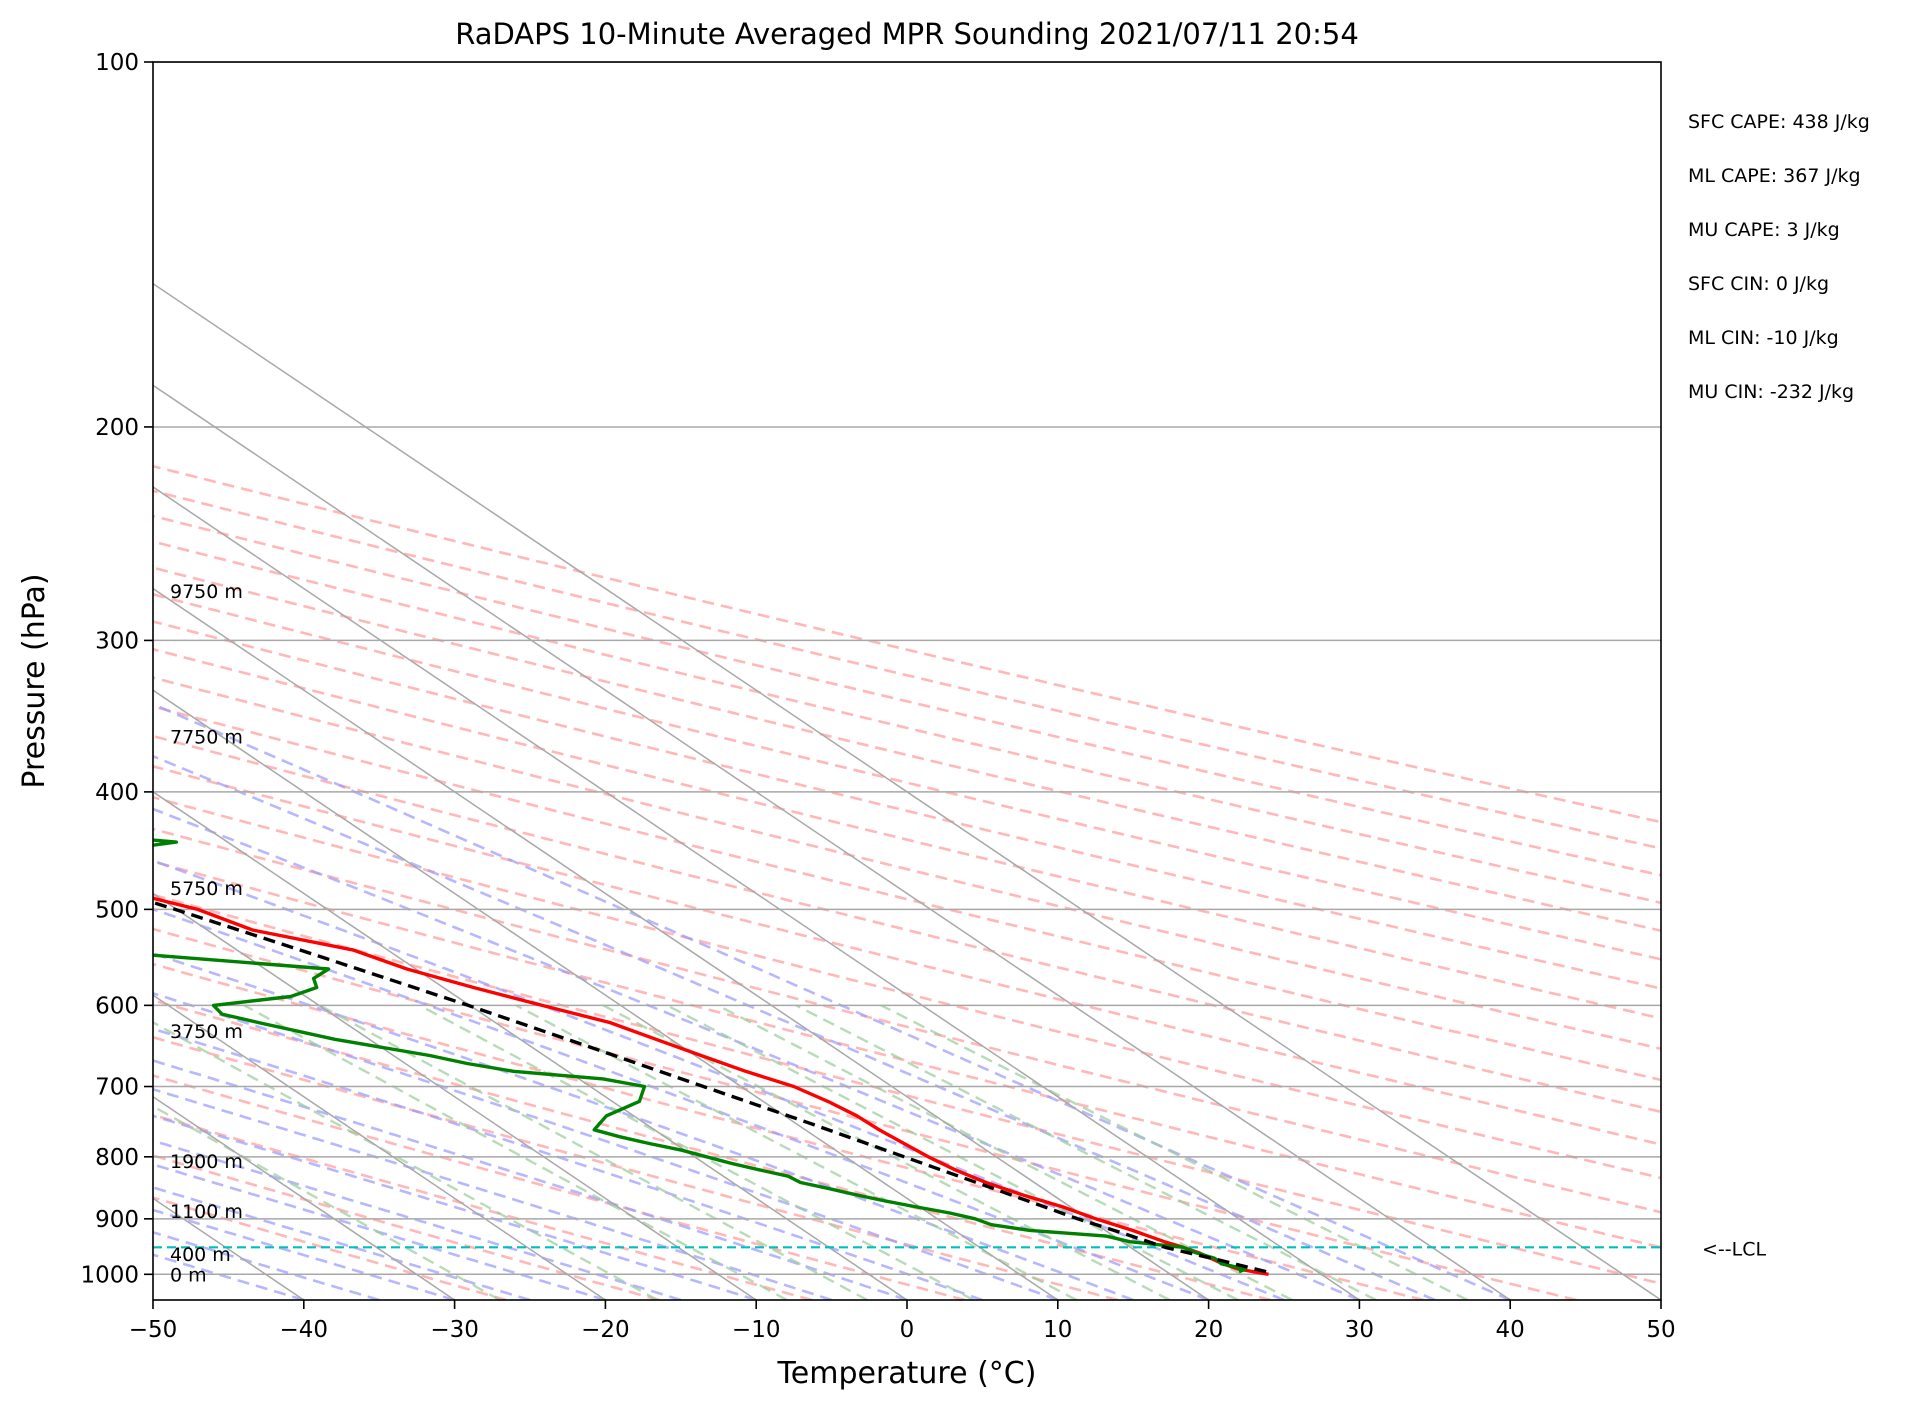  What do you see at coordinates (1763, 338) in the screenshot?
I see `stability-index-text: ML CIN: -10 J/kg` at bounding box center [1763, 338].